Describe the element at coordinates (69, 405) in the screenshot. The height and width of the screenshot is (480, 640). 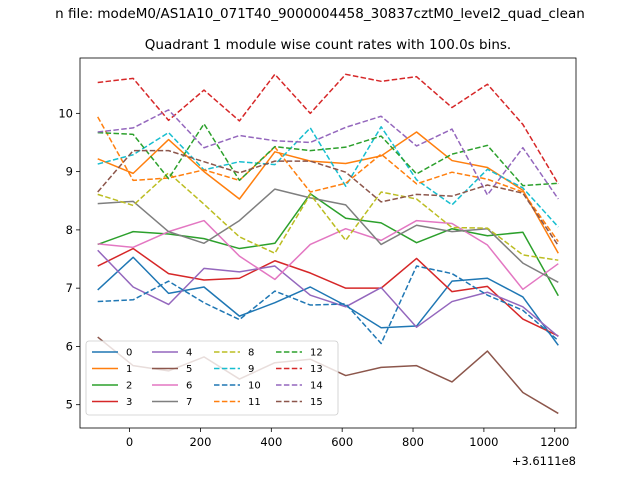
I see `y-tick-label: 5` at that location.